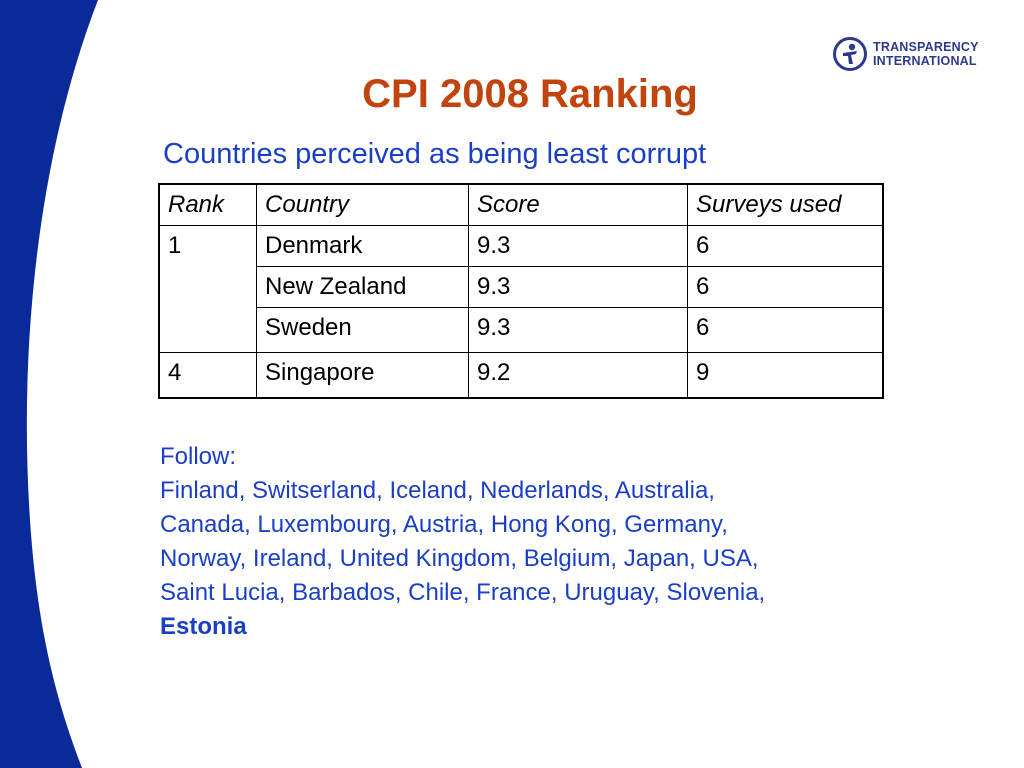 This screenshot has height=768, width=1024. Describe the element at coordinates (198, 456) in the screenshot. I see `follow-label: Follow:` at that location.